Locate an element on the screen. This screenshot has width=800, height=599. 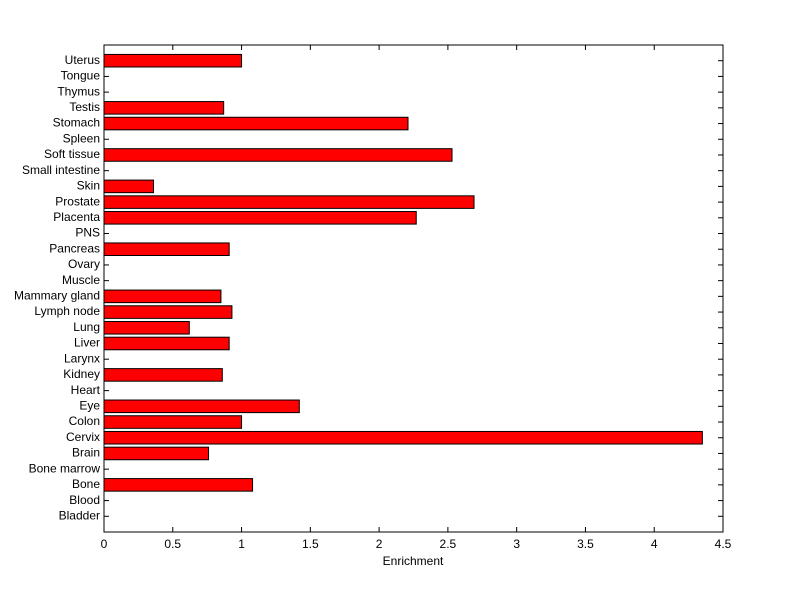
x-tick-label: 1 is located at coordinates (241, 544).